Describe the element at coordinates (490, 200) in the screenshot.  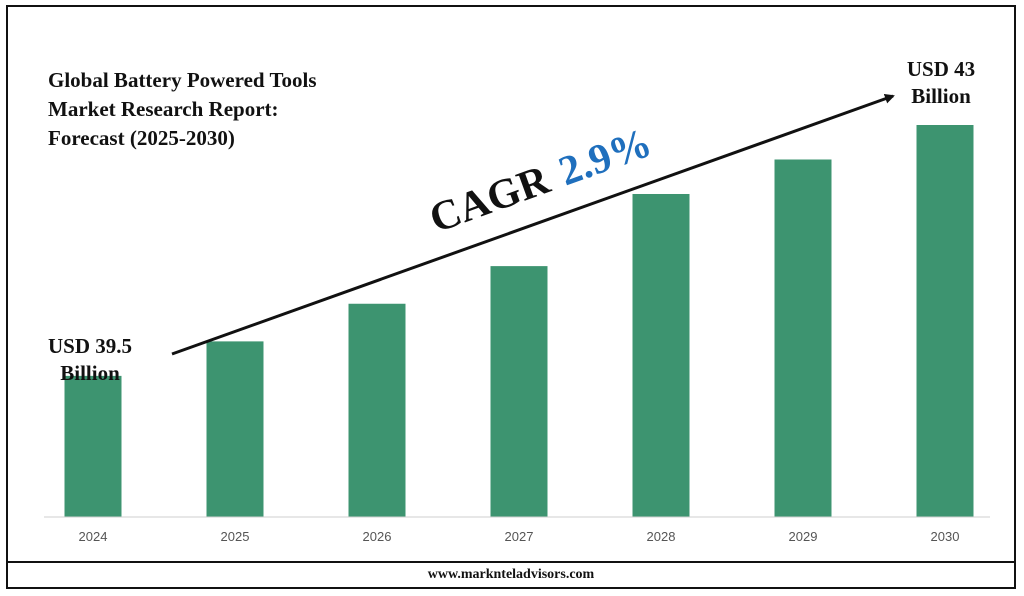
I see `cagr-label: CAGR` at that location.